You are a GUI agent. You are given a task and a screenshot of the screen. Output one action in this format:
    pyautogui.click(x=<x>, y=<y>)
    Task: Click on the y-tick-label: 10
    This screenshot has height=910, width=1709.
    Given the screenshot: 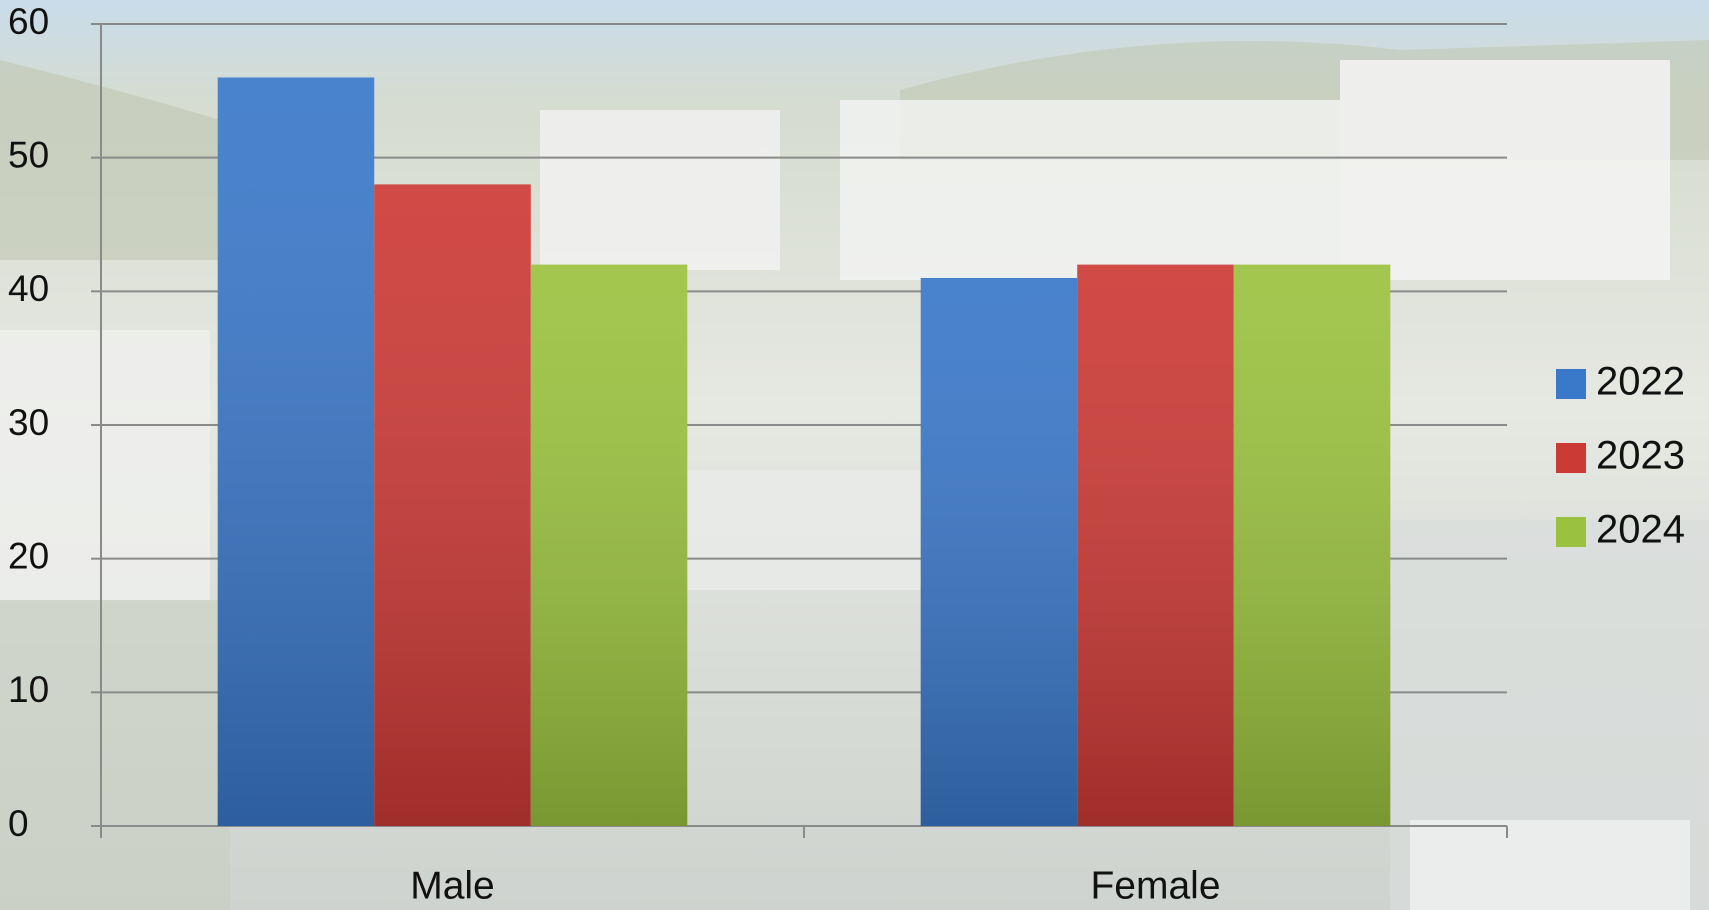 What is the action you would take?
    pyautogui.click(x=28, y=689)
    